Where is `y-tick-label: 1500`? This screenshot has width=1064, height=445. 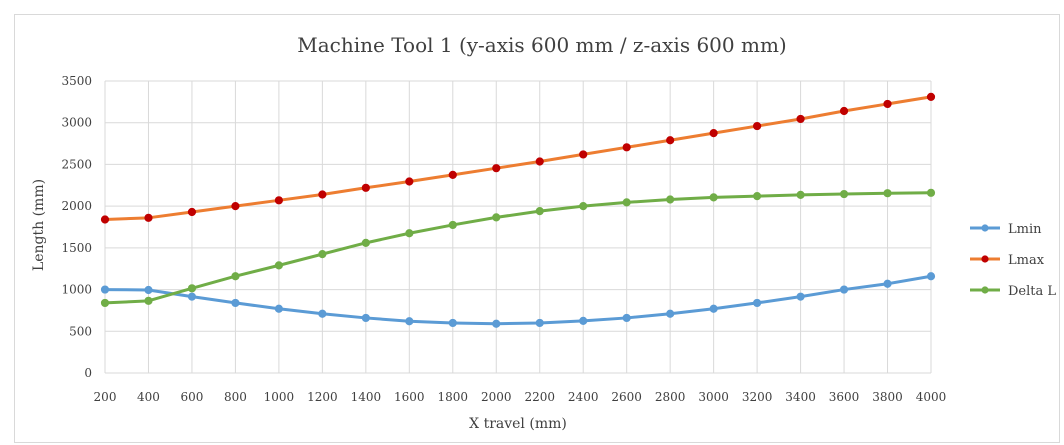
y-tick-label: 1500 is located at coordinates (76, 248).